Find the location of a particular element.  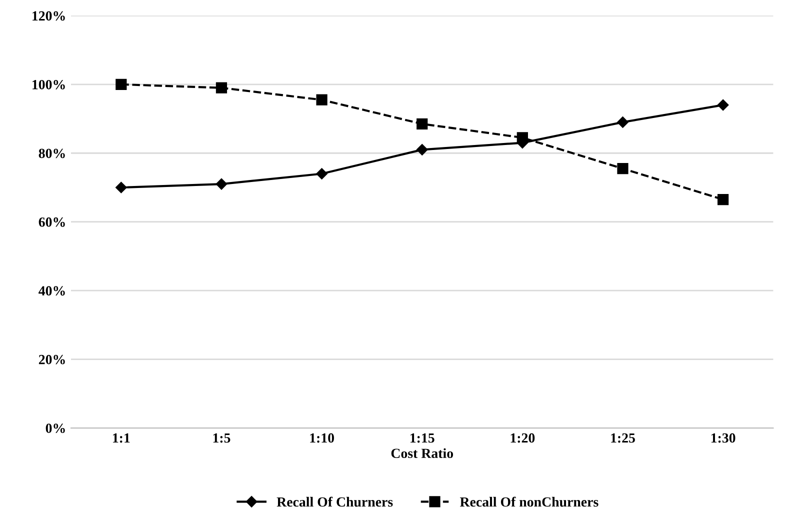

legend-label: Recall Of Churners is located at coordinates (334, 501).